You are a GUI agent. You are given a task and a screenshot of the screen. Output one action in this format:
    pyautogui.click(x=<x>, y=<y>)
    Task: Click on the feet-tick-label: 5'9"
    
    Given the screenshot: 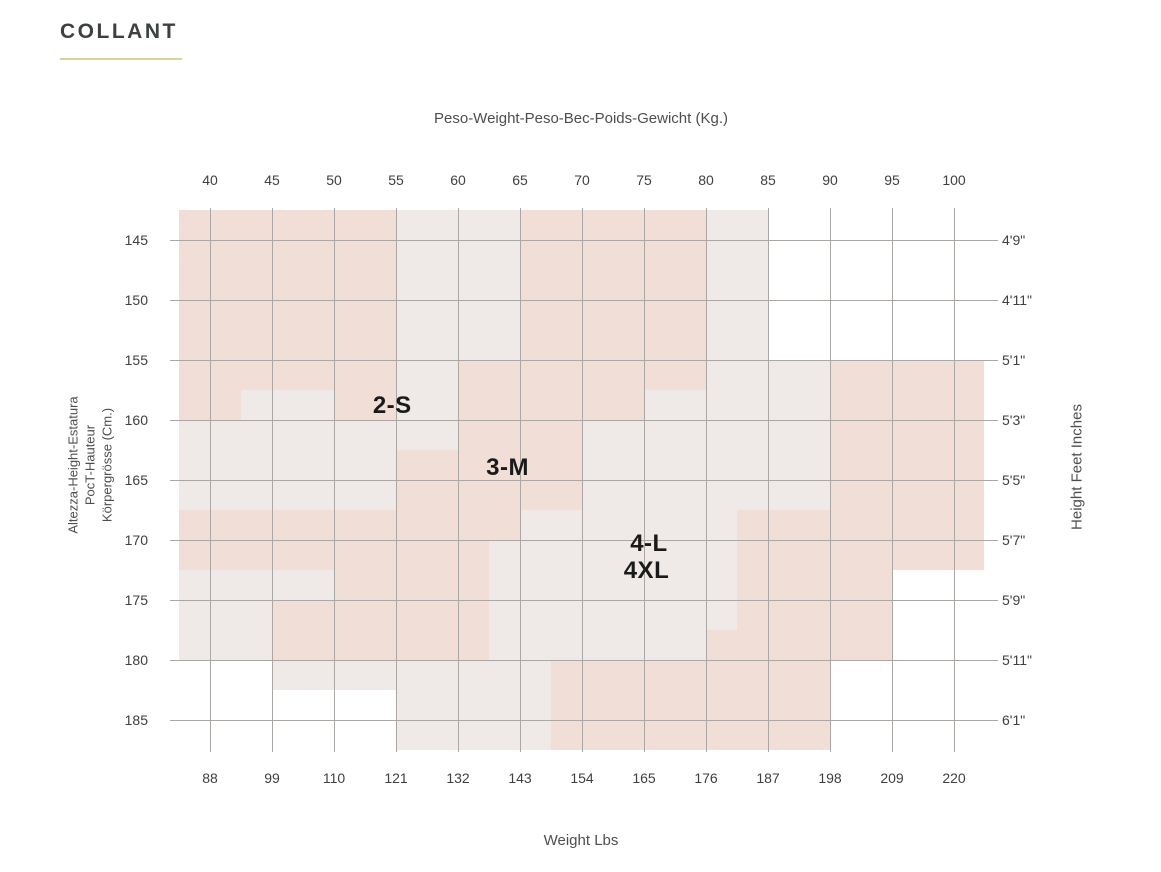 What is the action you would take?
    pyautogui.click(x=1014, y=600)
    